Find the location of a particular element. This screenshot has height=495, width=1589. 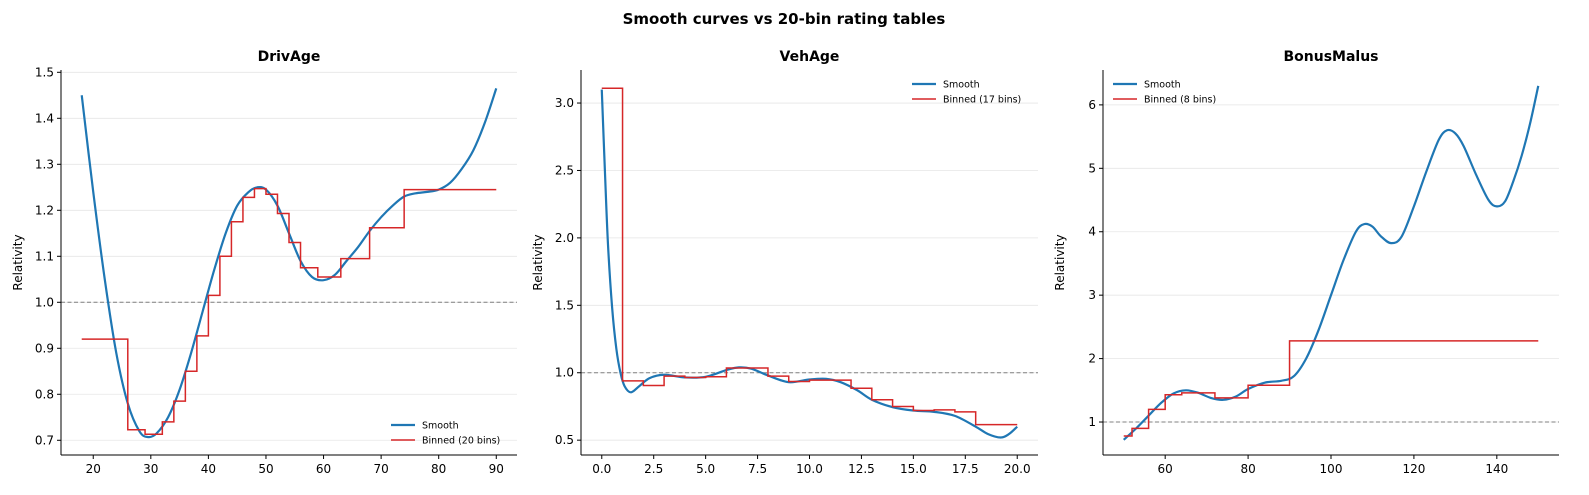

legend-label-binned: Binned (17 bins) is located at coordinates (982, 100).